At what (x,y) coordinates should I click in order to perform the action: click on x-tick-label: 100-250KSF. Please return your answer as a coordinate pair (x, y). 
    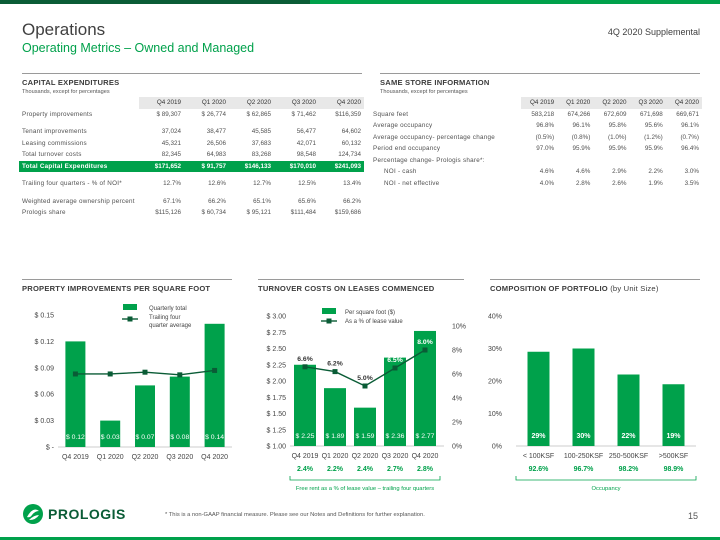
    Looking at the image, I should click on (583, 456).